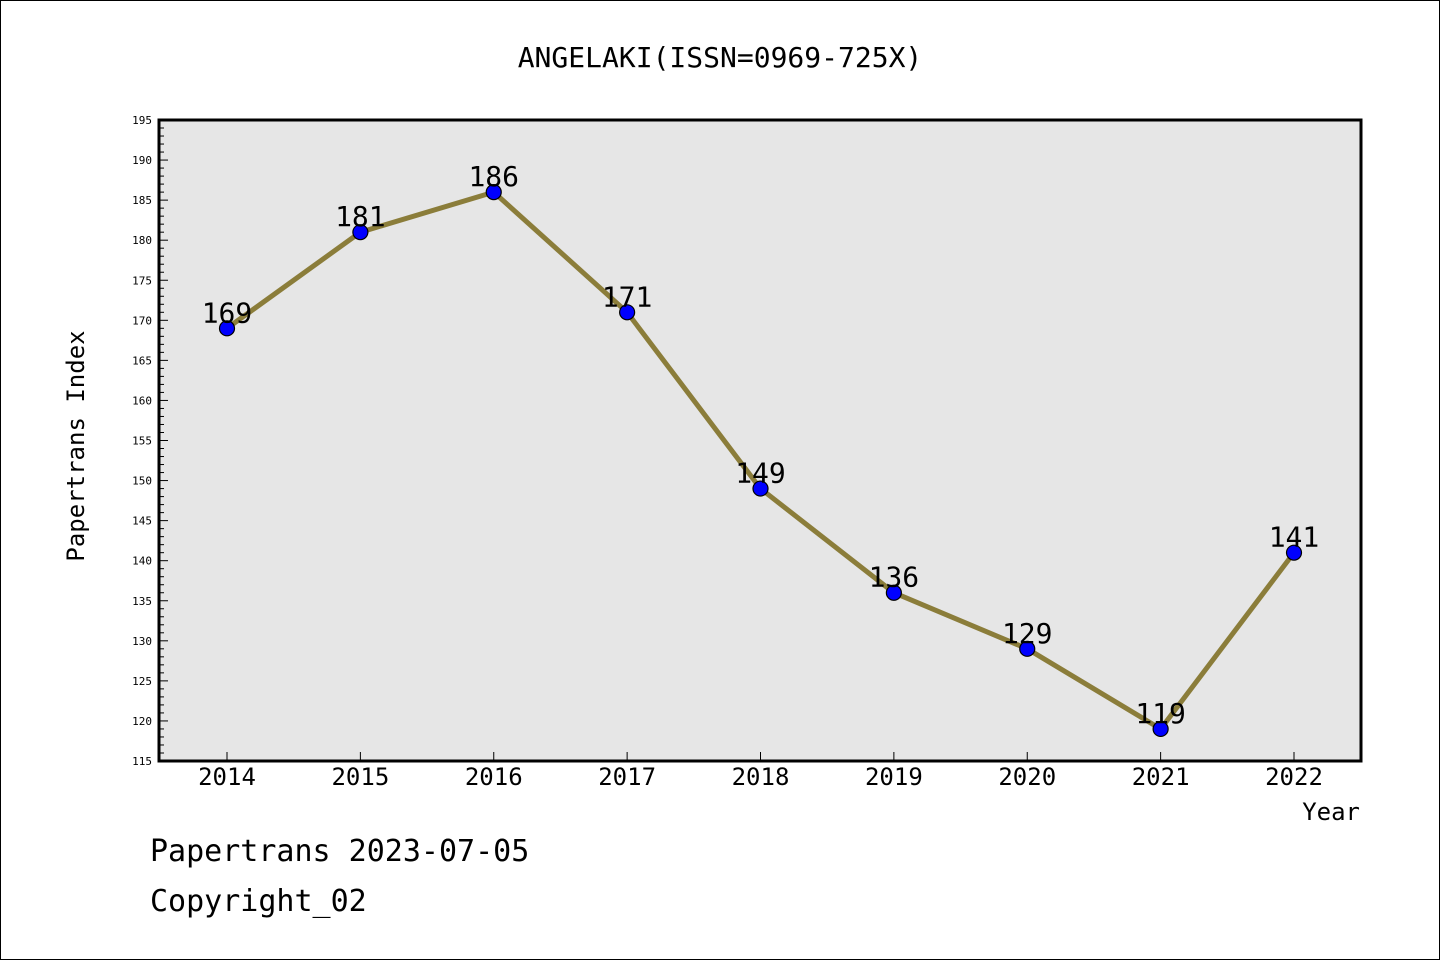  What do you see at coordinates (894, 577) in the screenshot?
I see `data-label: 136` at bounding box center [894, 577].